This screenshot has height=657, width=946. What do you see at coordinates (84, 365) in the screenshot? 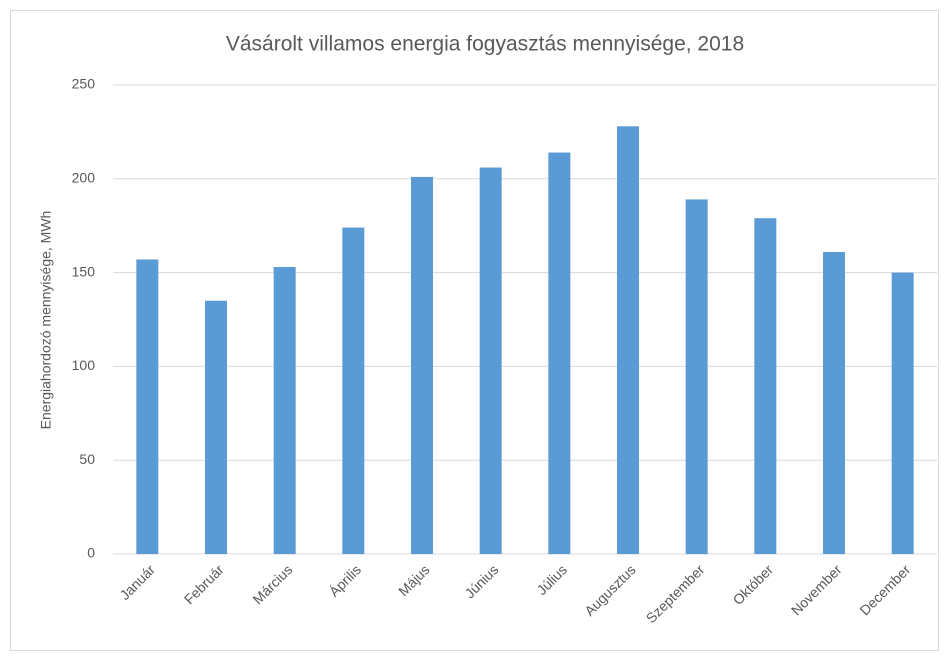
I see `y-tick-label: 100` at bounding box center [84, 365].